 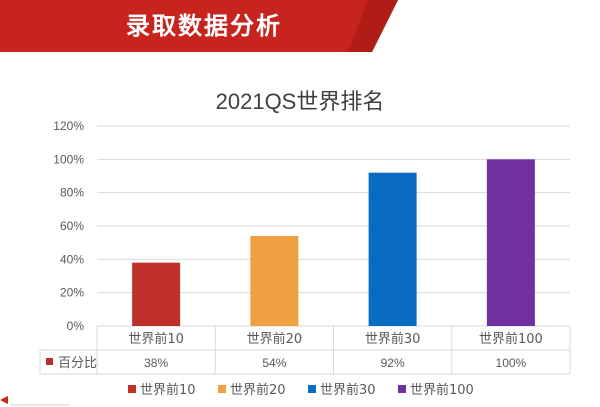 What do you see at coordinates (35, 401) in the screenshot?
I see `footer-decoration` at bounding box center [35, 401].